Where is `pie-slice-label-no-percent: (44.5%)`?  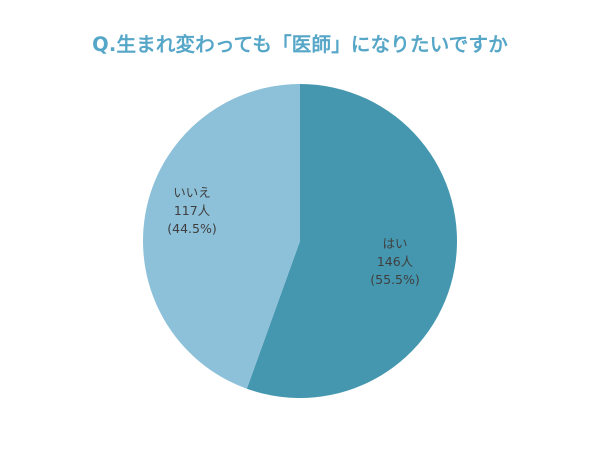
pie-slice-label-no-percent: (44.5%) is located at coordinates (192, 228).